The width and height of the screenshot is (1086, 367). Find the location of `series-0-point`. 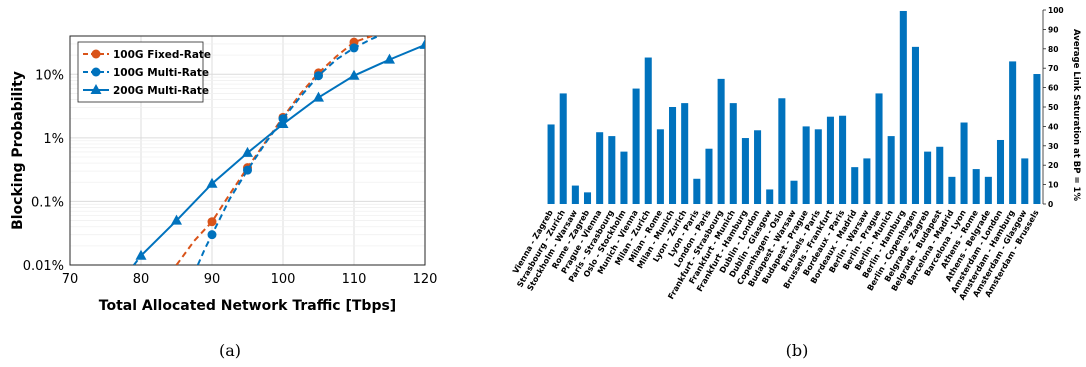

series-0-point is located at coordinates (212, 222).